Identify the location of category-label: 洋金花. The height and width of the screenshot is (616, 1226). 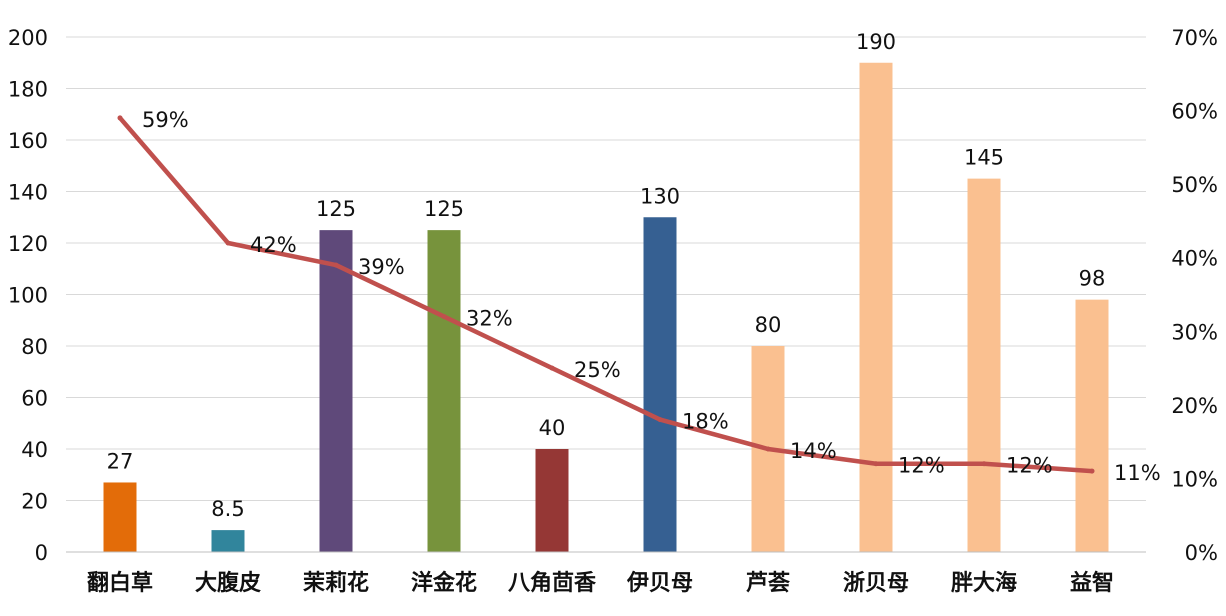
(444, 583).